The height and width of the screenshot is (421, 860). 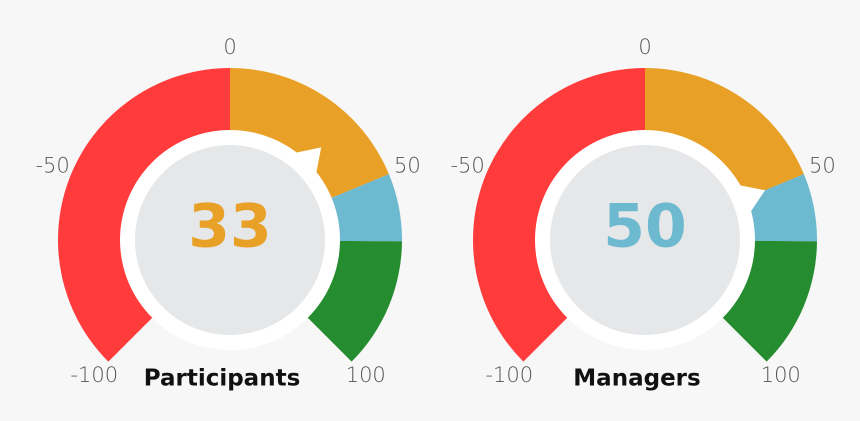 I want to click on gauge-title: Participants, so click(x=222, y=379).